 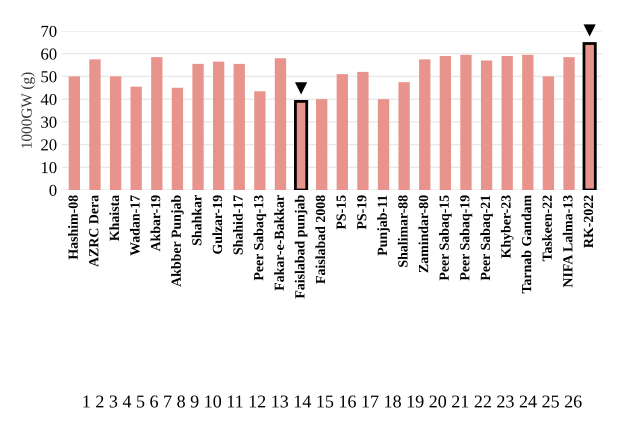 I want to click on x-tick-label: Shalimar-88, so click(x=403, y=231).